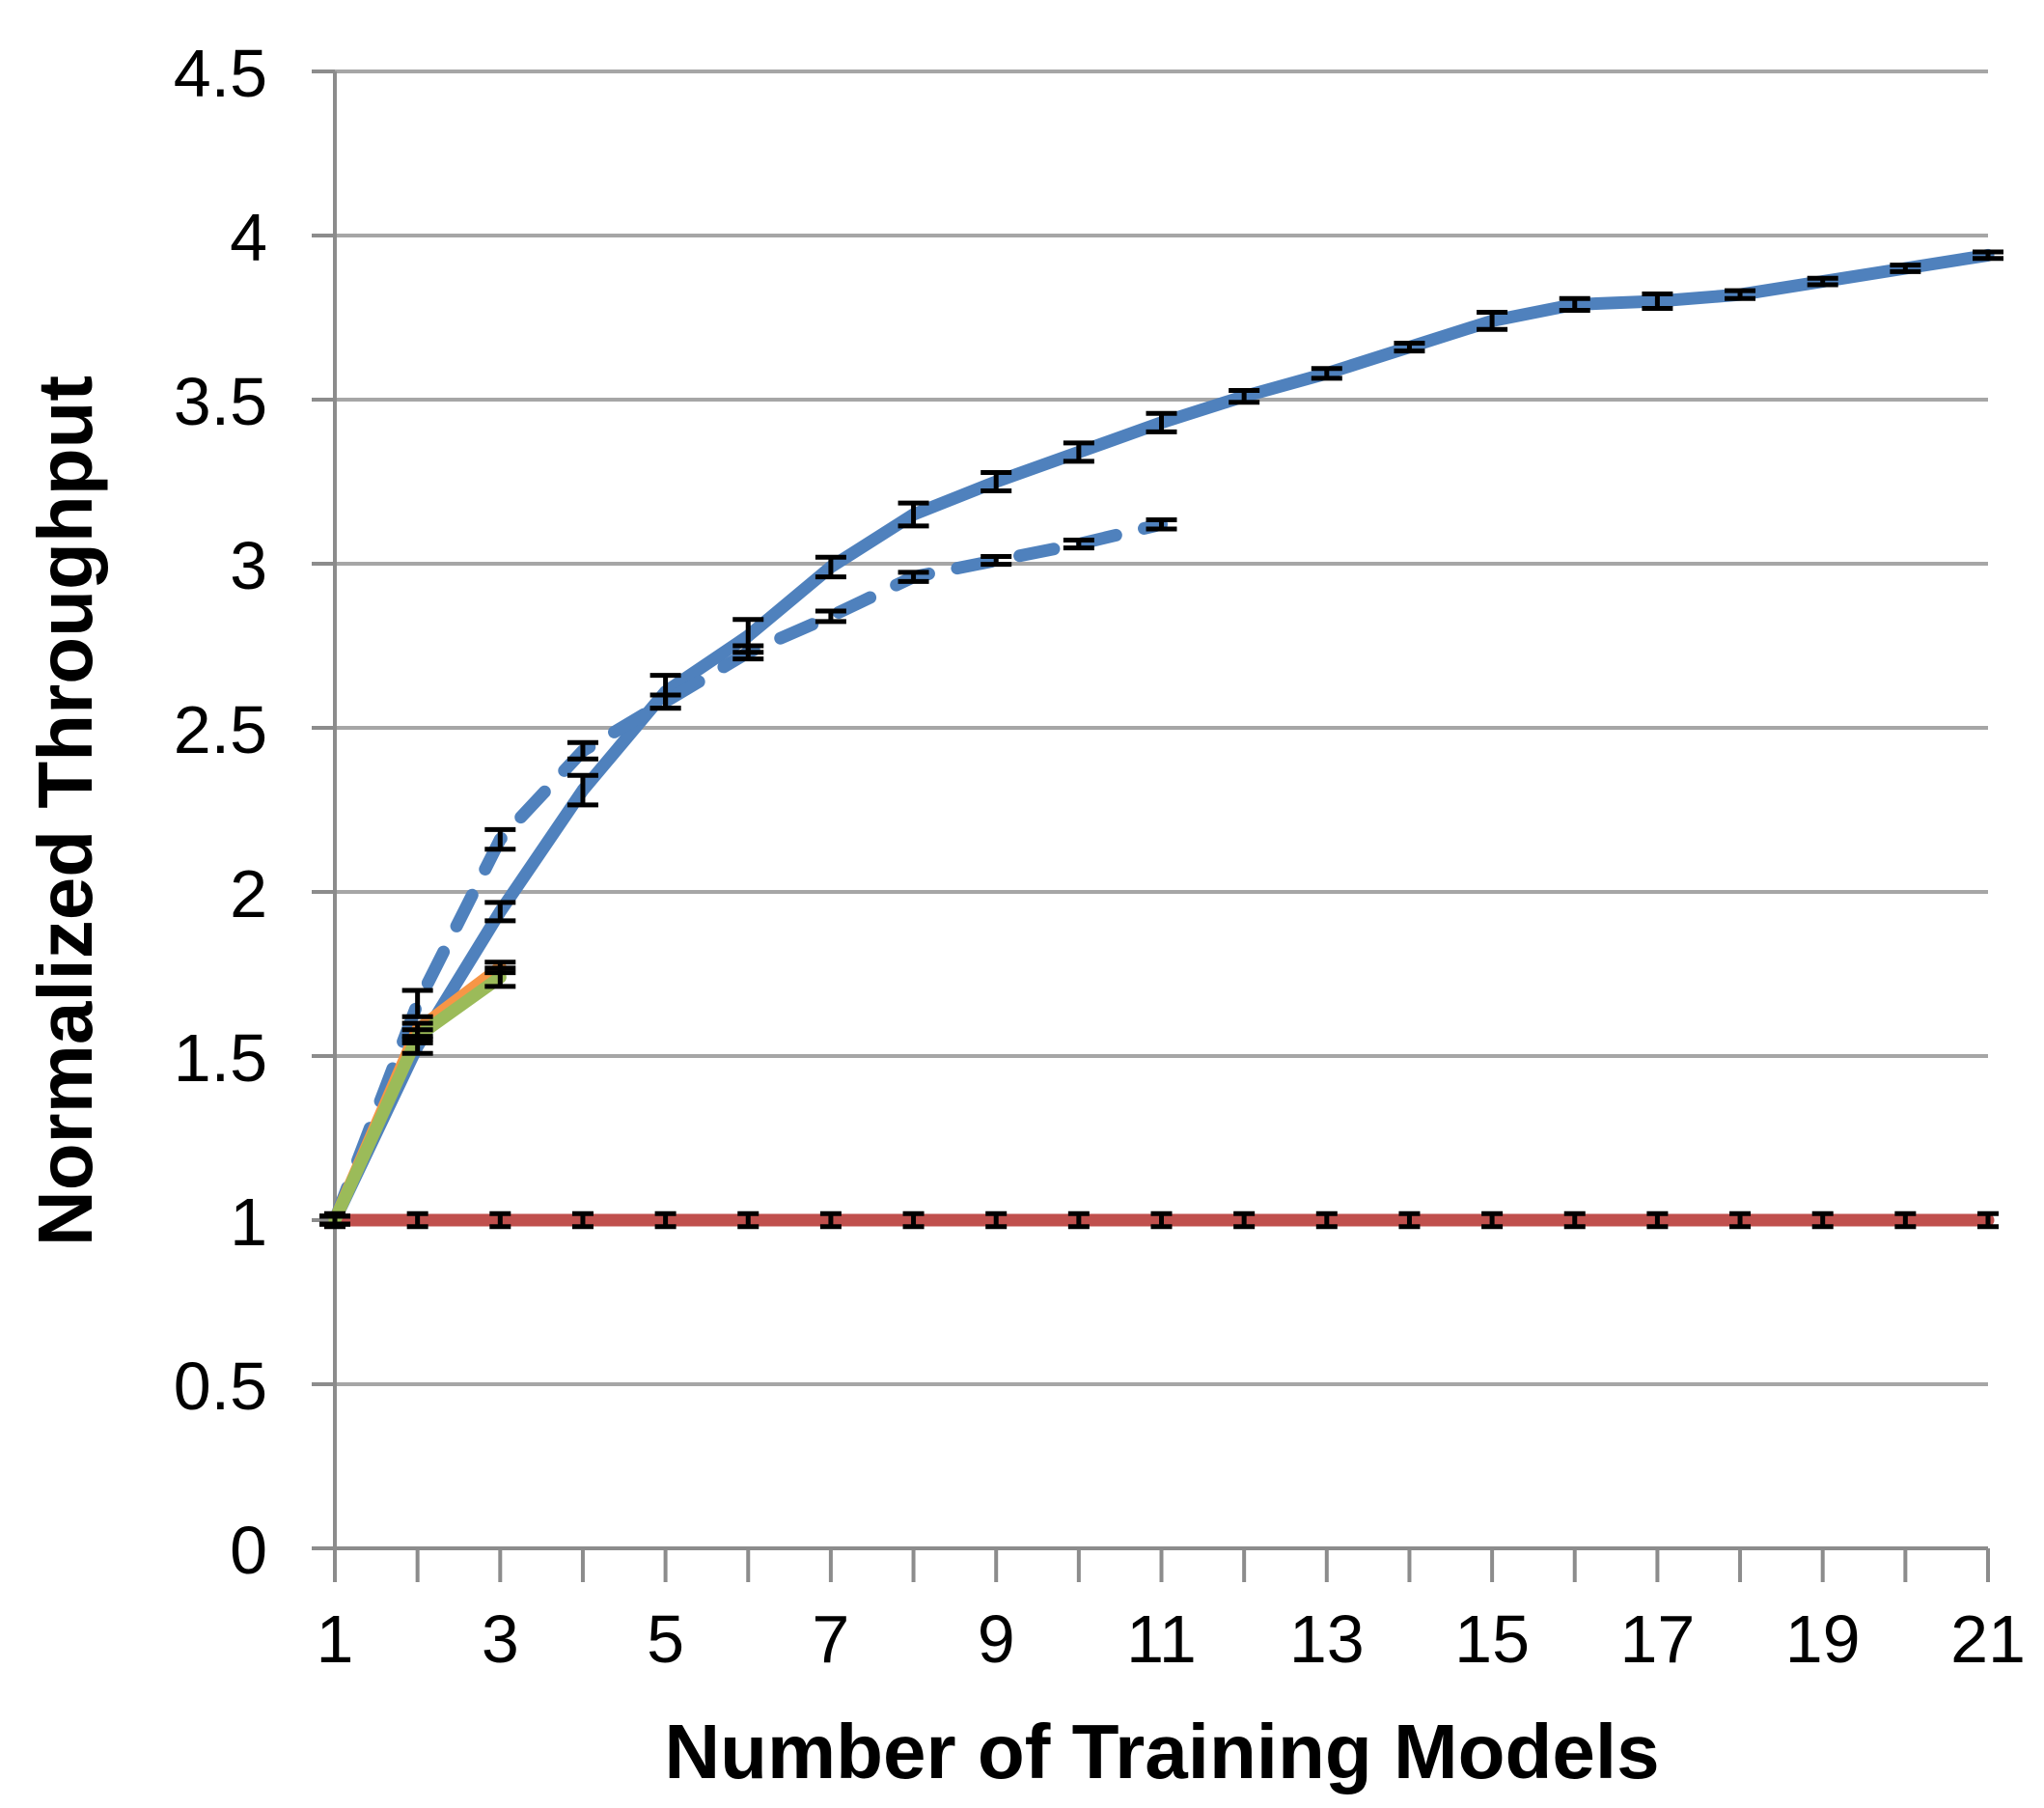  Describe the element at coordinates (1162, 1220) in the screenshot. I see `error-bars-red-baseline` at that location.